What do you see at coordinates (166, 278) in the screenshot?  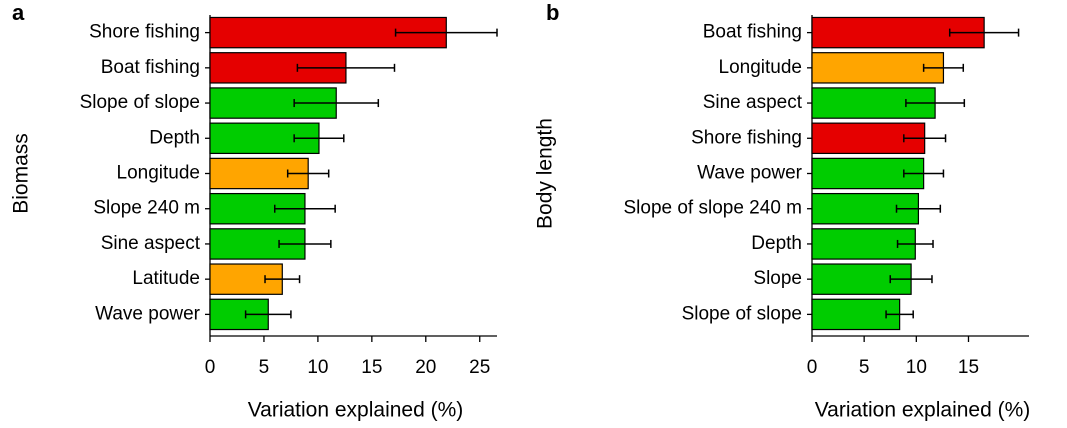 I see `category-label: Latitude` at bounding box center [166, 278].